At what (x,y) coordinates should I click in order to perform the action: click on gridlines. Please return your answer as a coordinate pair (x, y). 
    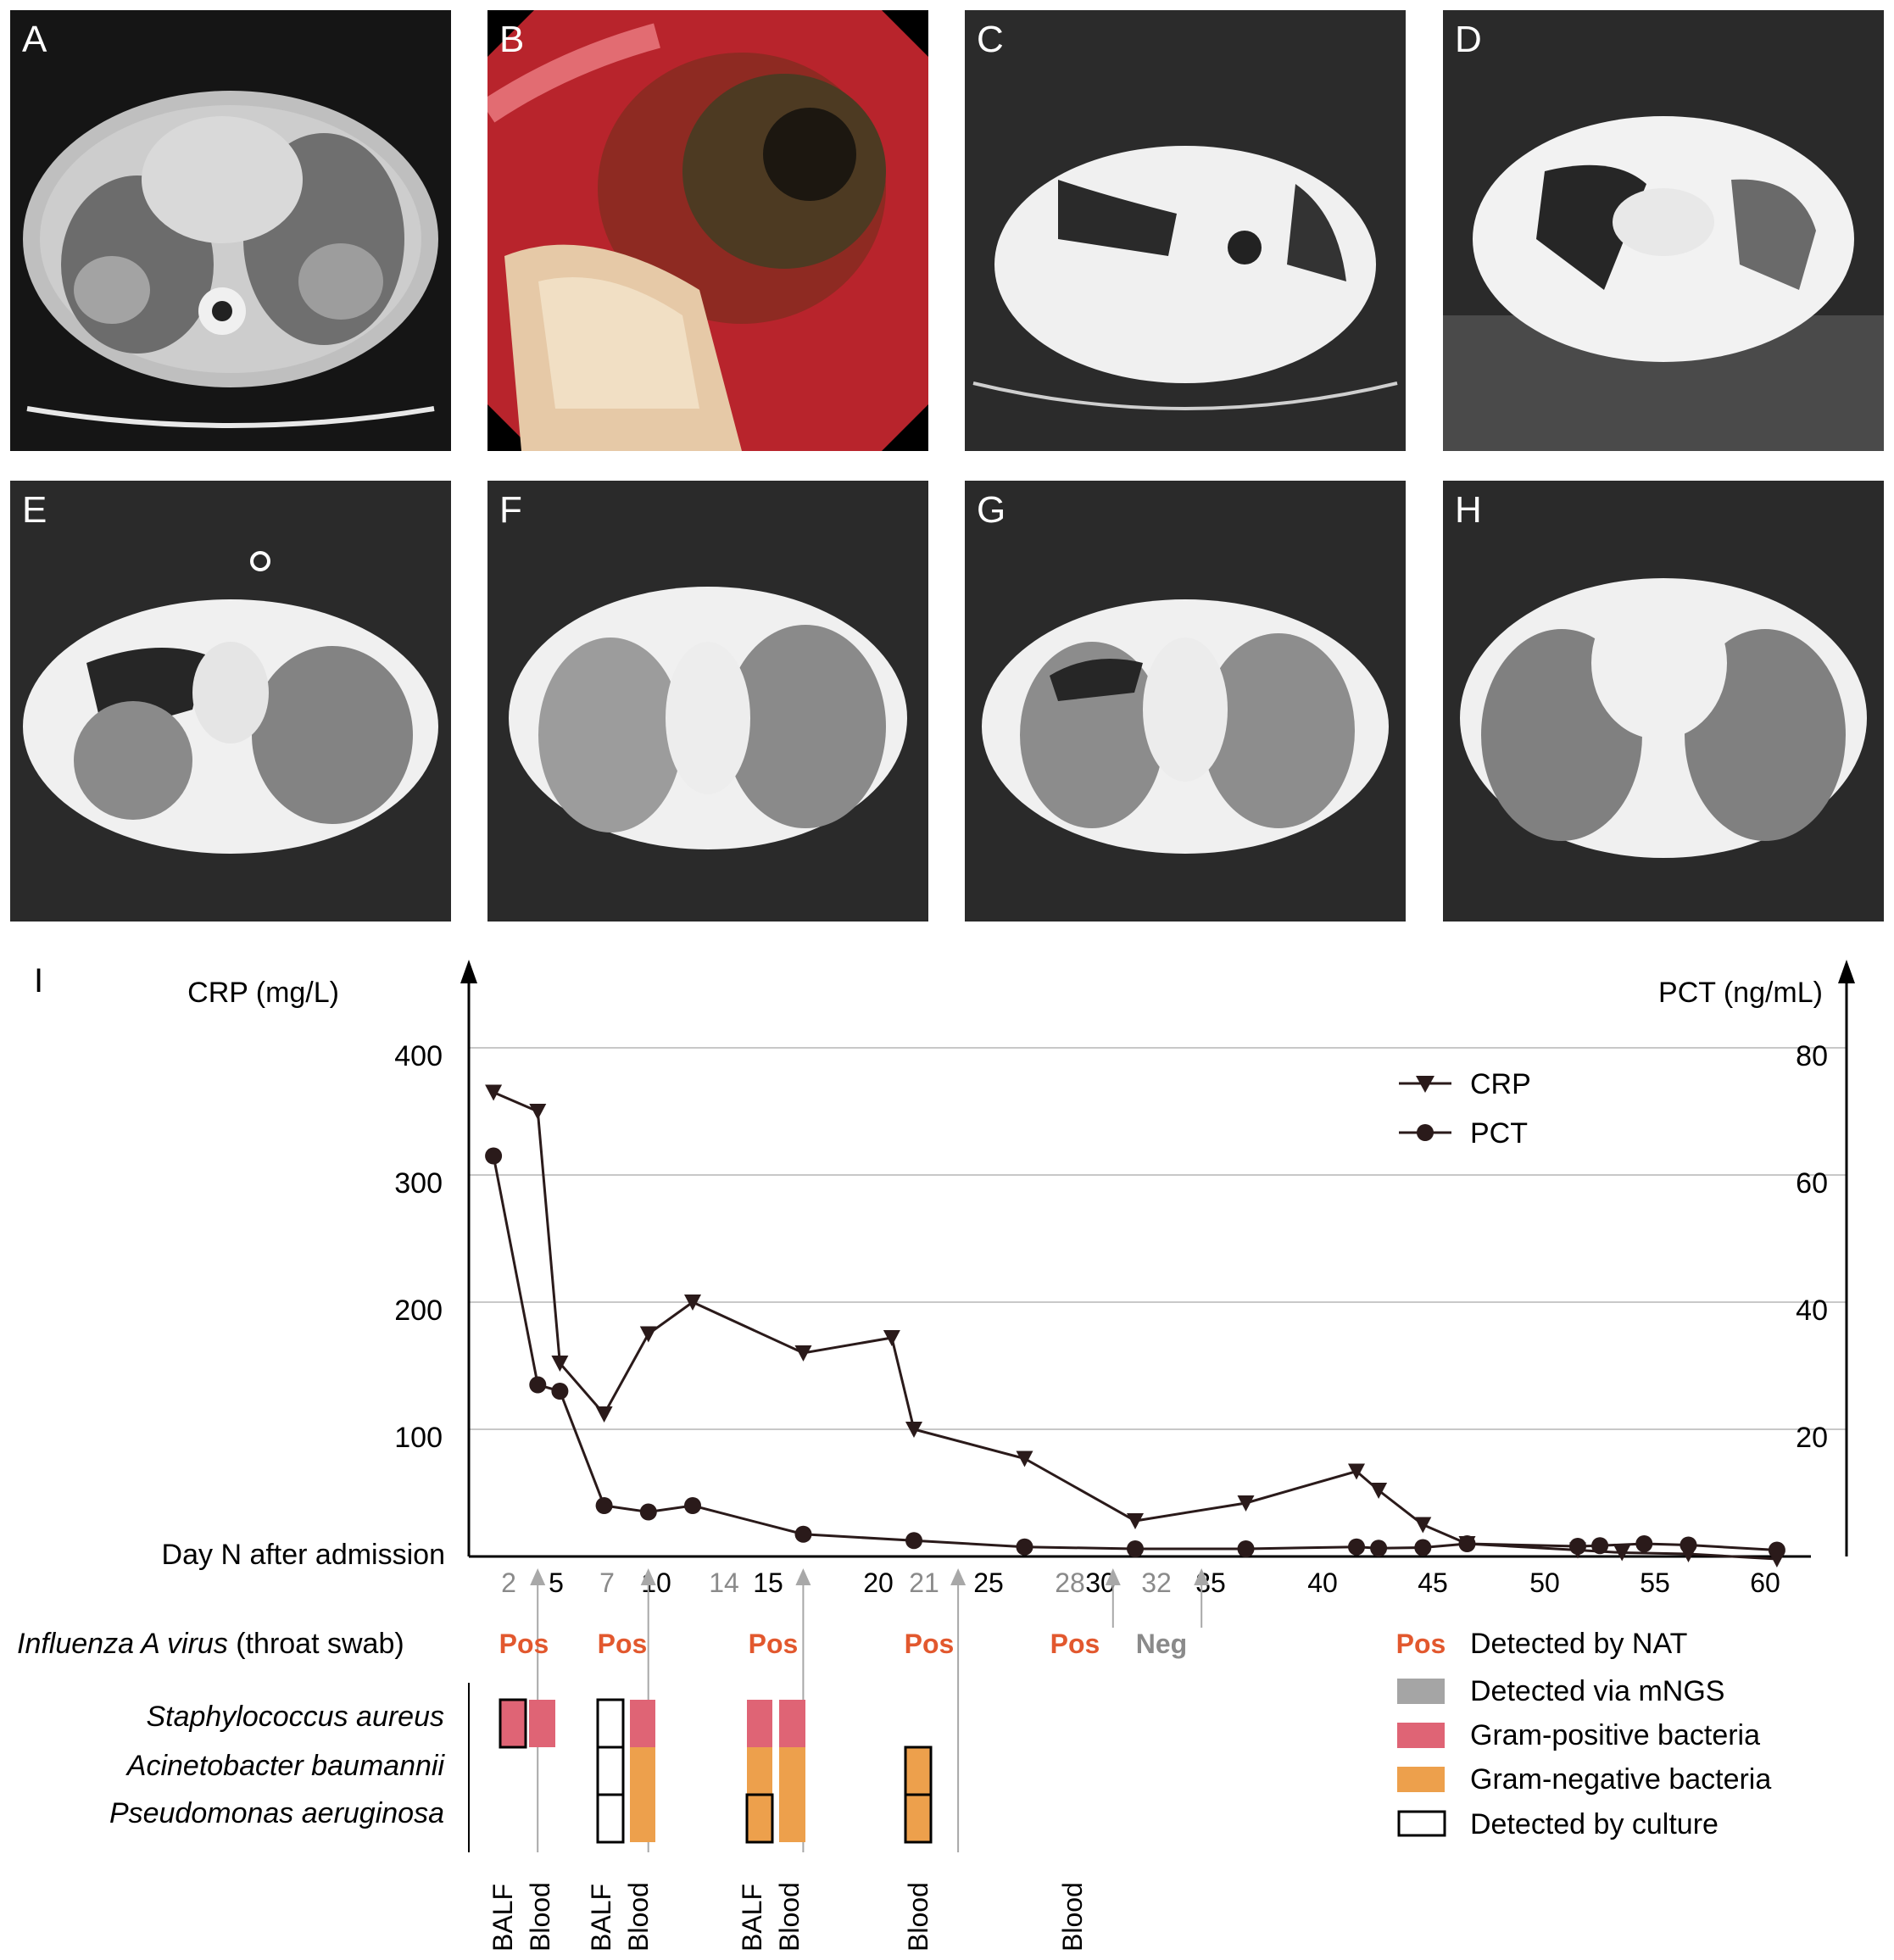
    Looking at the image, I should click on (1158, 1238).